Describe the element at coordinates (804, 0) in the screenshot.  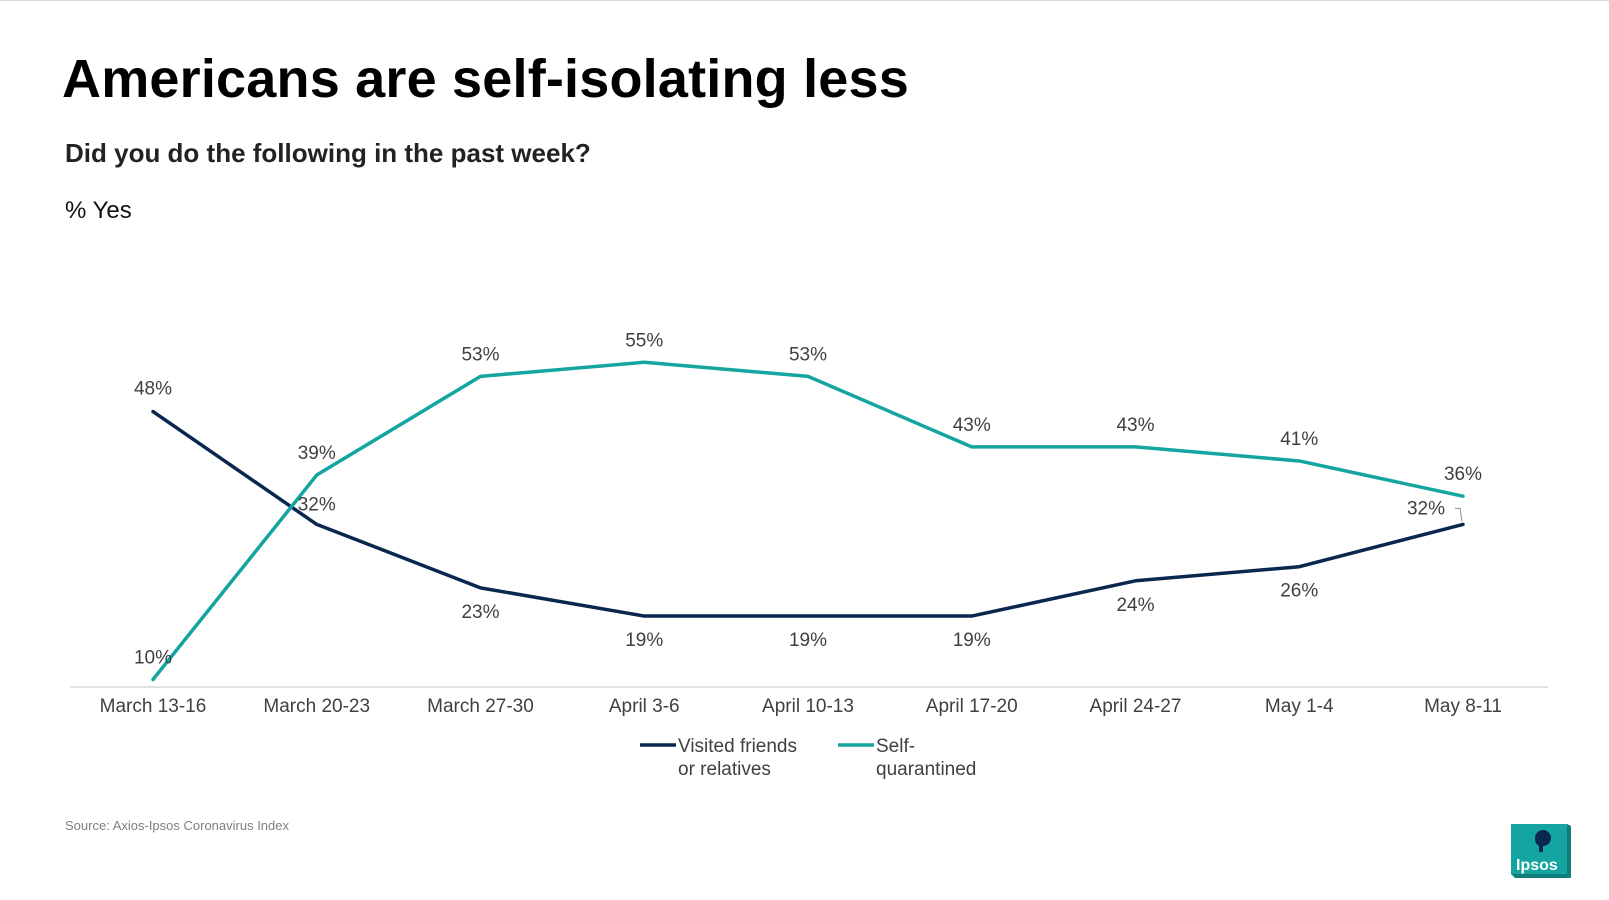
I see `top-rule` at that location.